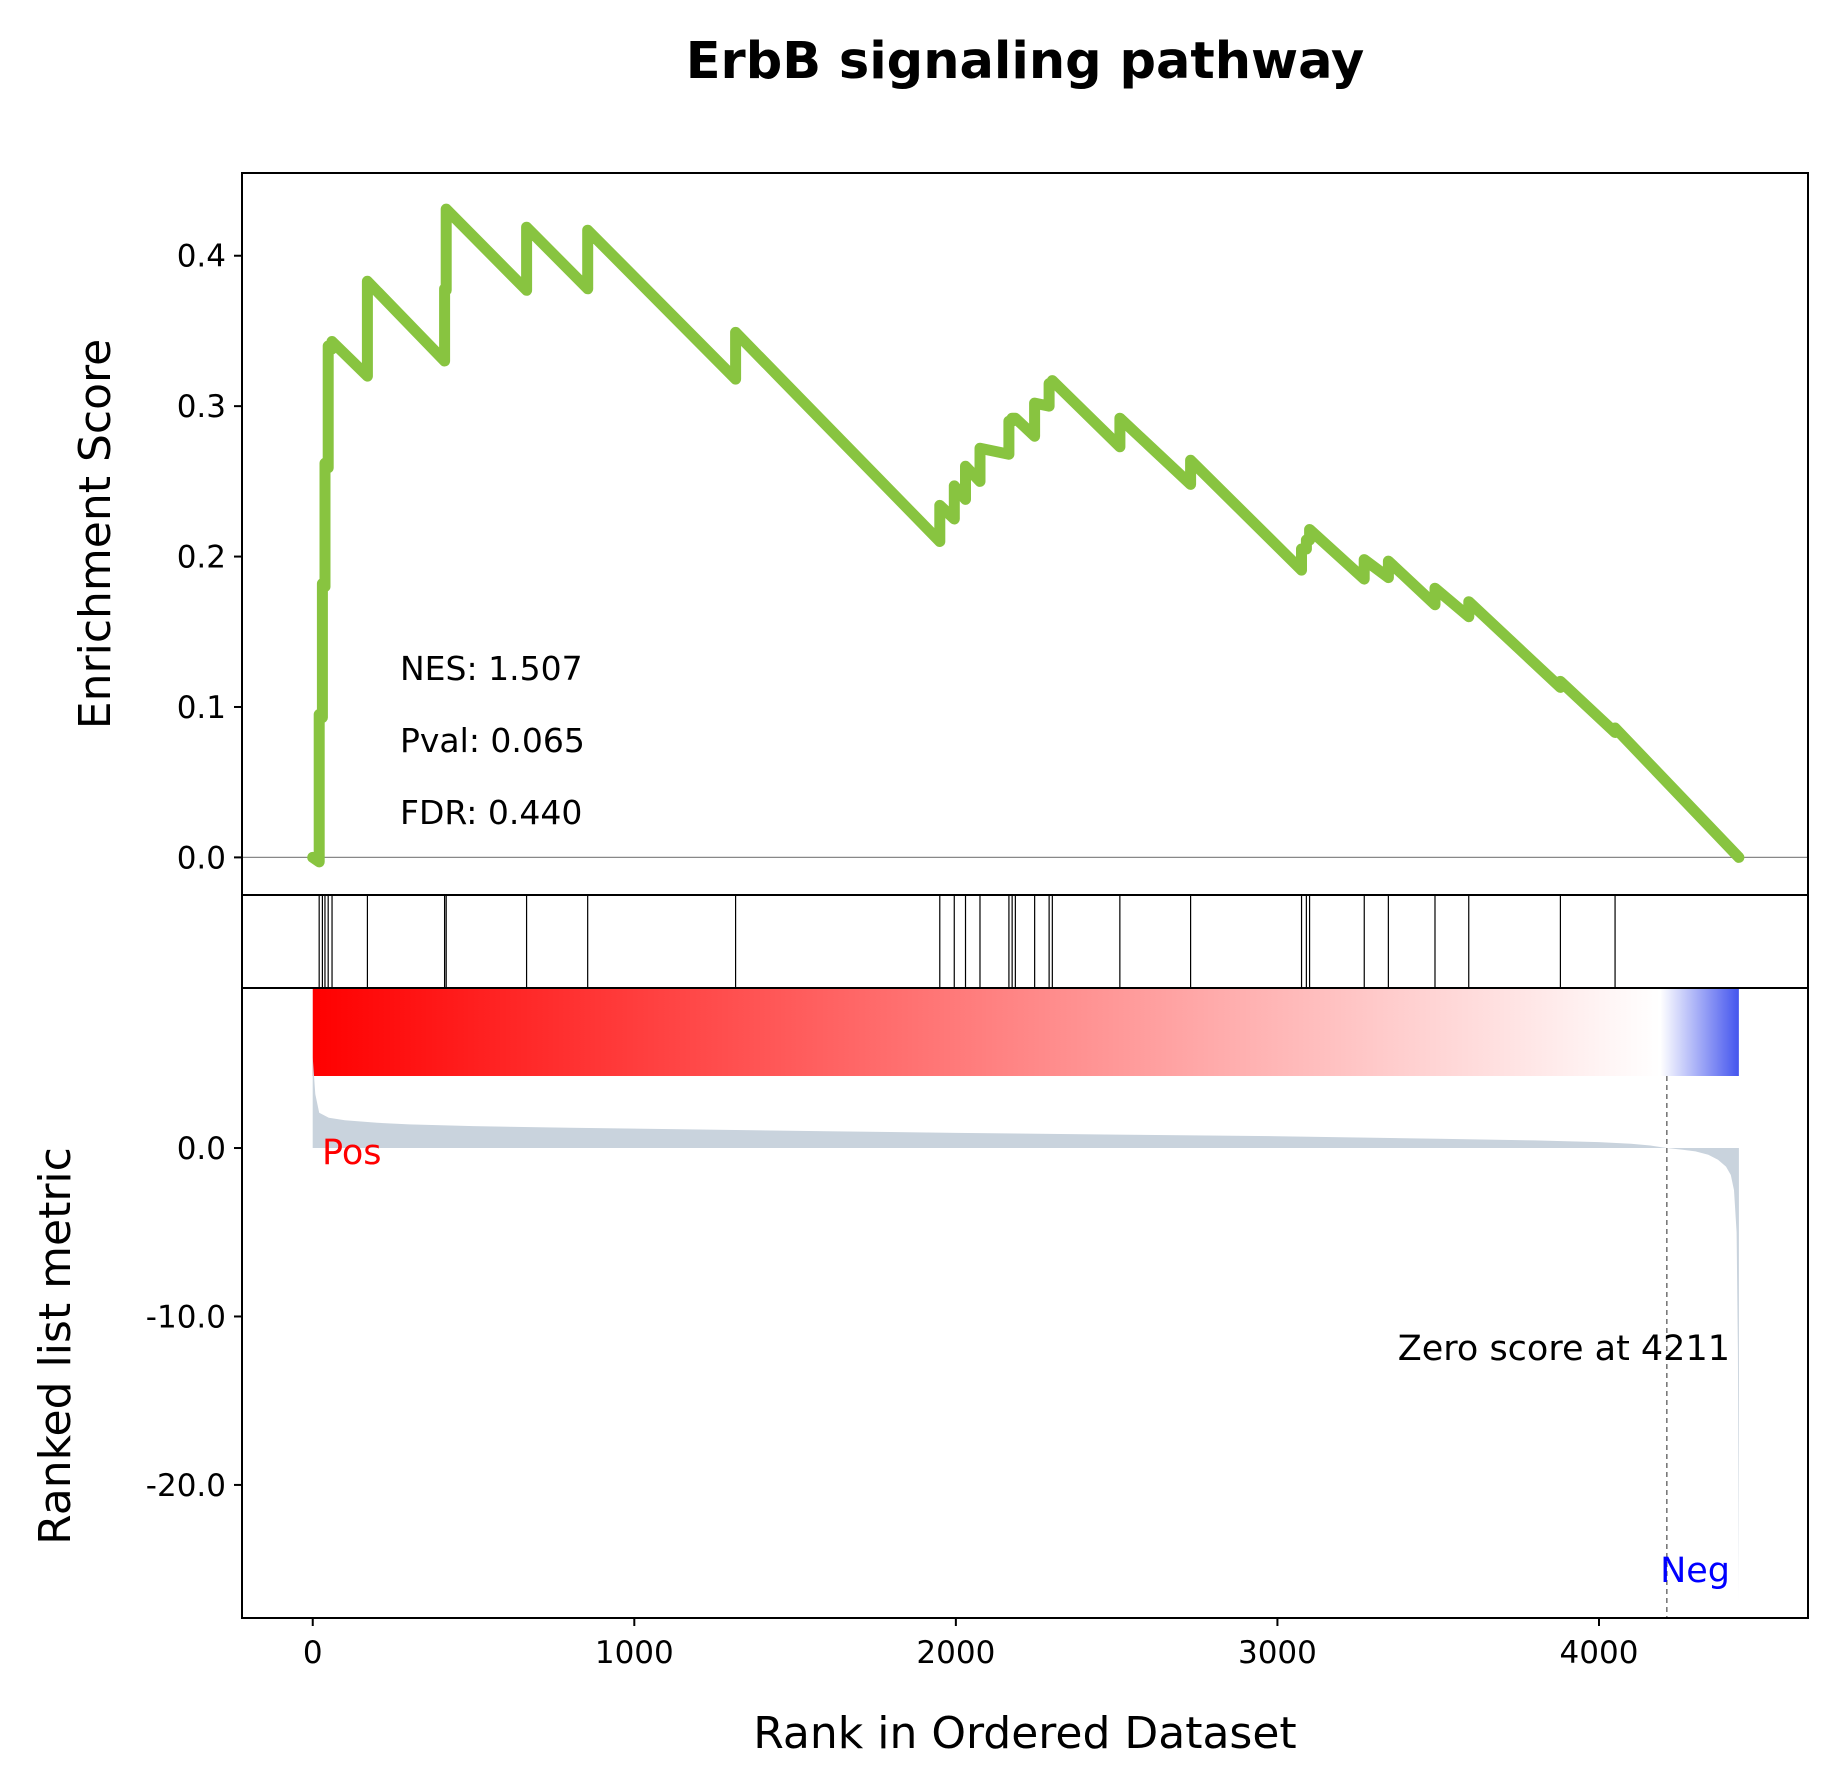 Image resolution: width=1834 pixels, height=1786 pixels. What do you see at coordinates (201, 257) in the screenshot?
I see `es-y-tick-label: 0.4` at bounding box center [201, 257].